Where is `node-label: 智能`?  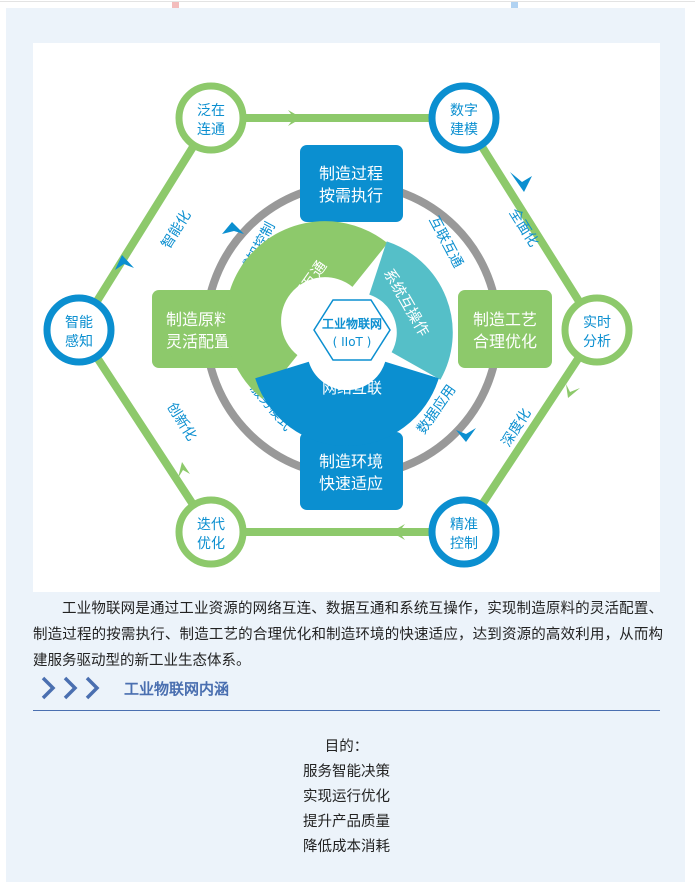 node-label: 智能 is located at coordinates (79, 323).